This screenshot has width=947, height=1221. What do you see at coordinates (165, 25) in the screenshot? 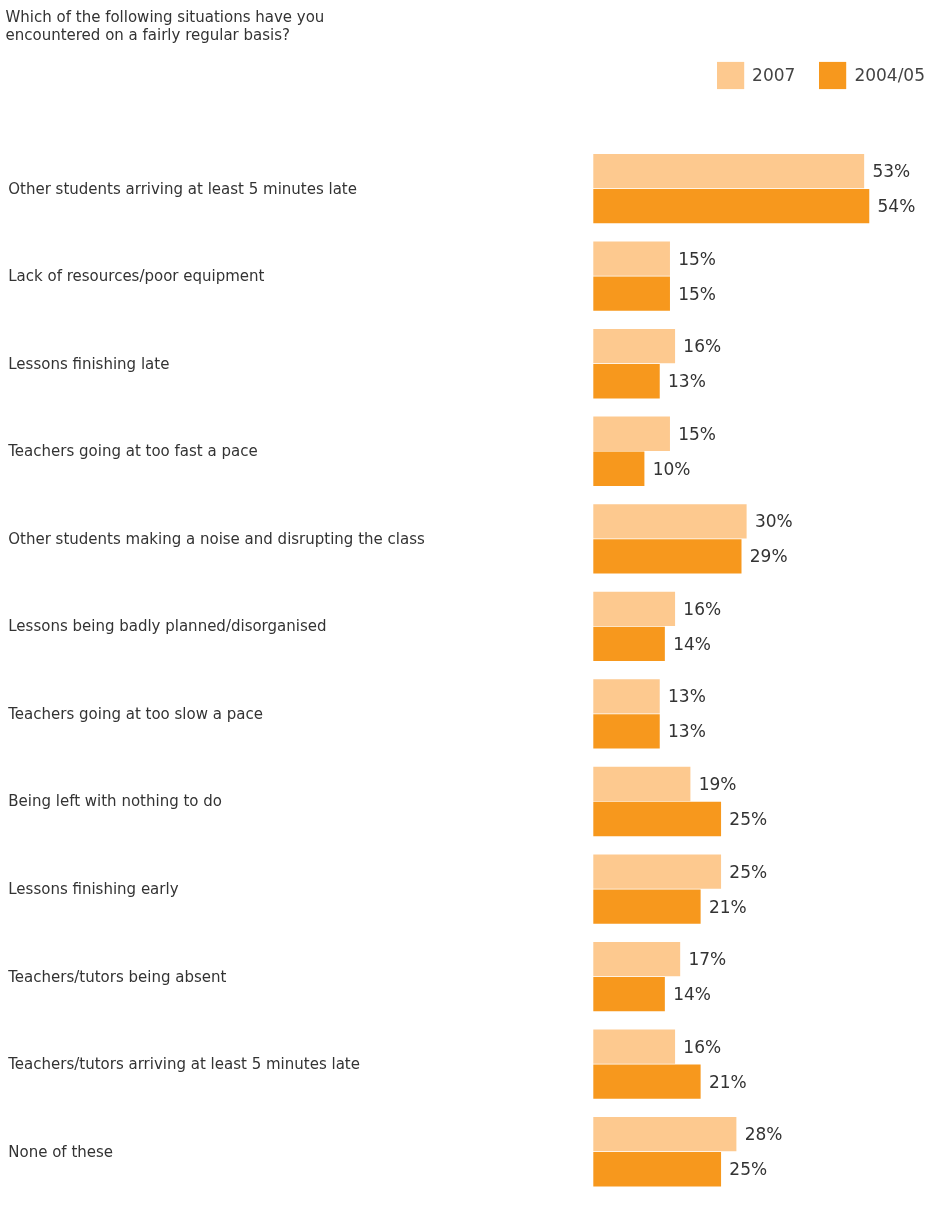
I see `text: Which of the following situations have you encountered on a fairly regular basis?` at bounding box center [165, 25].